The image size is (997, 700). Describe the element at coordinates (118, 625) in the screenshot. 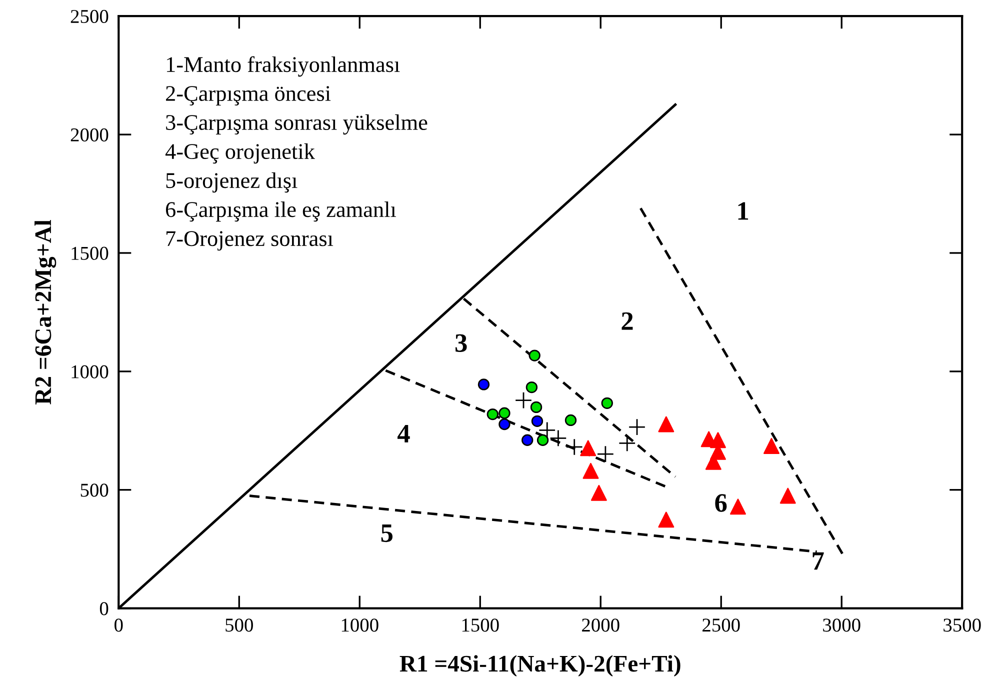

I see `x-tick-label: 0` at that location.